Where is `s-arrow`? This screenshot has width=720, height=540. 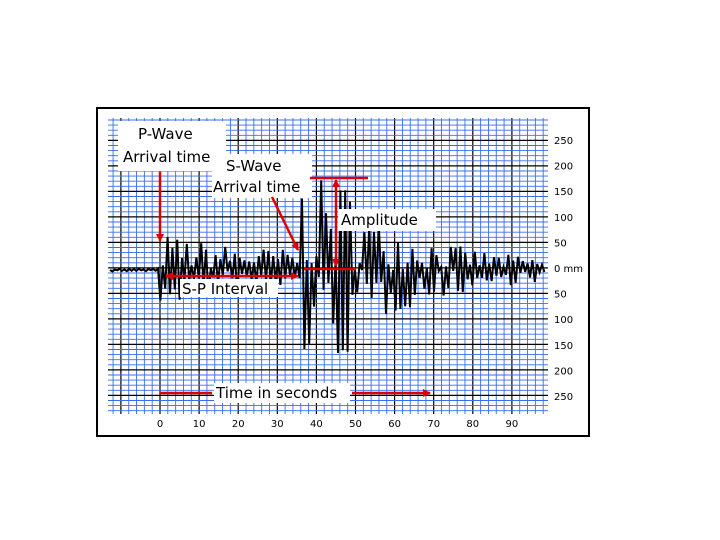
s-arrow is located at coordinates (285, 223).